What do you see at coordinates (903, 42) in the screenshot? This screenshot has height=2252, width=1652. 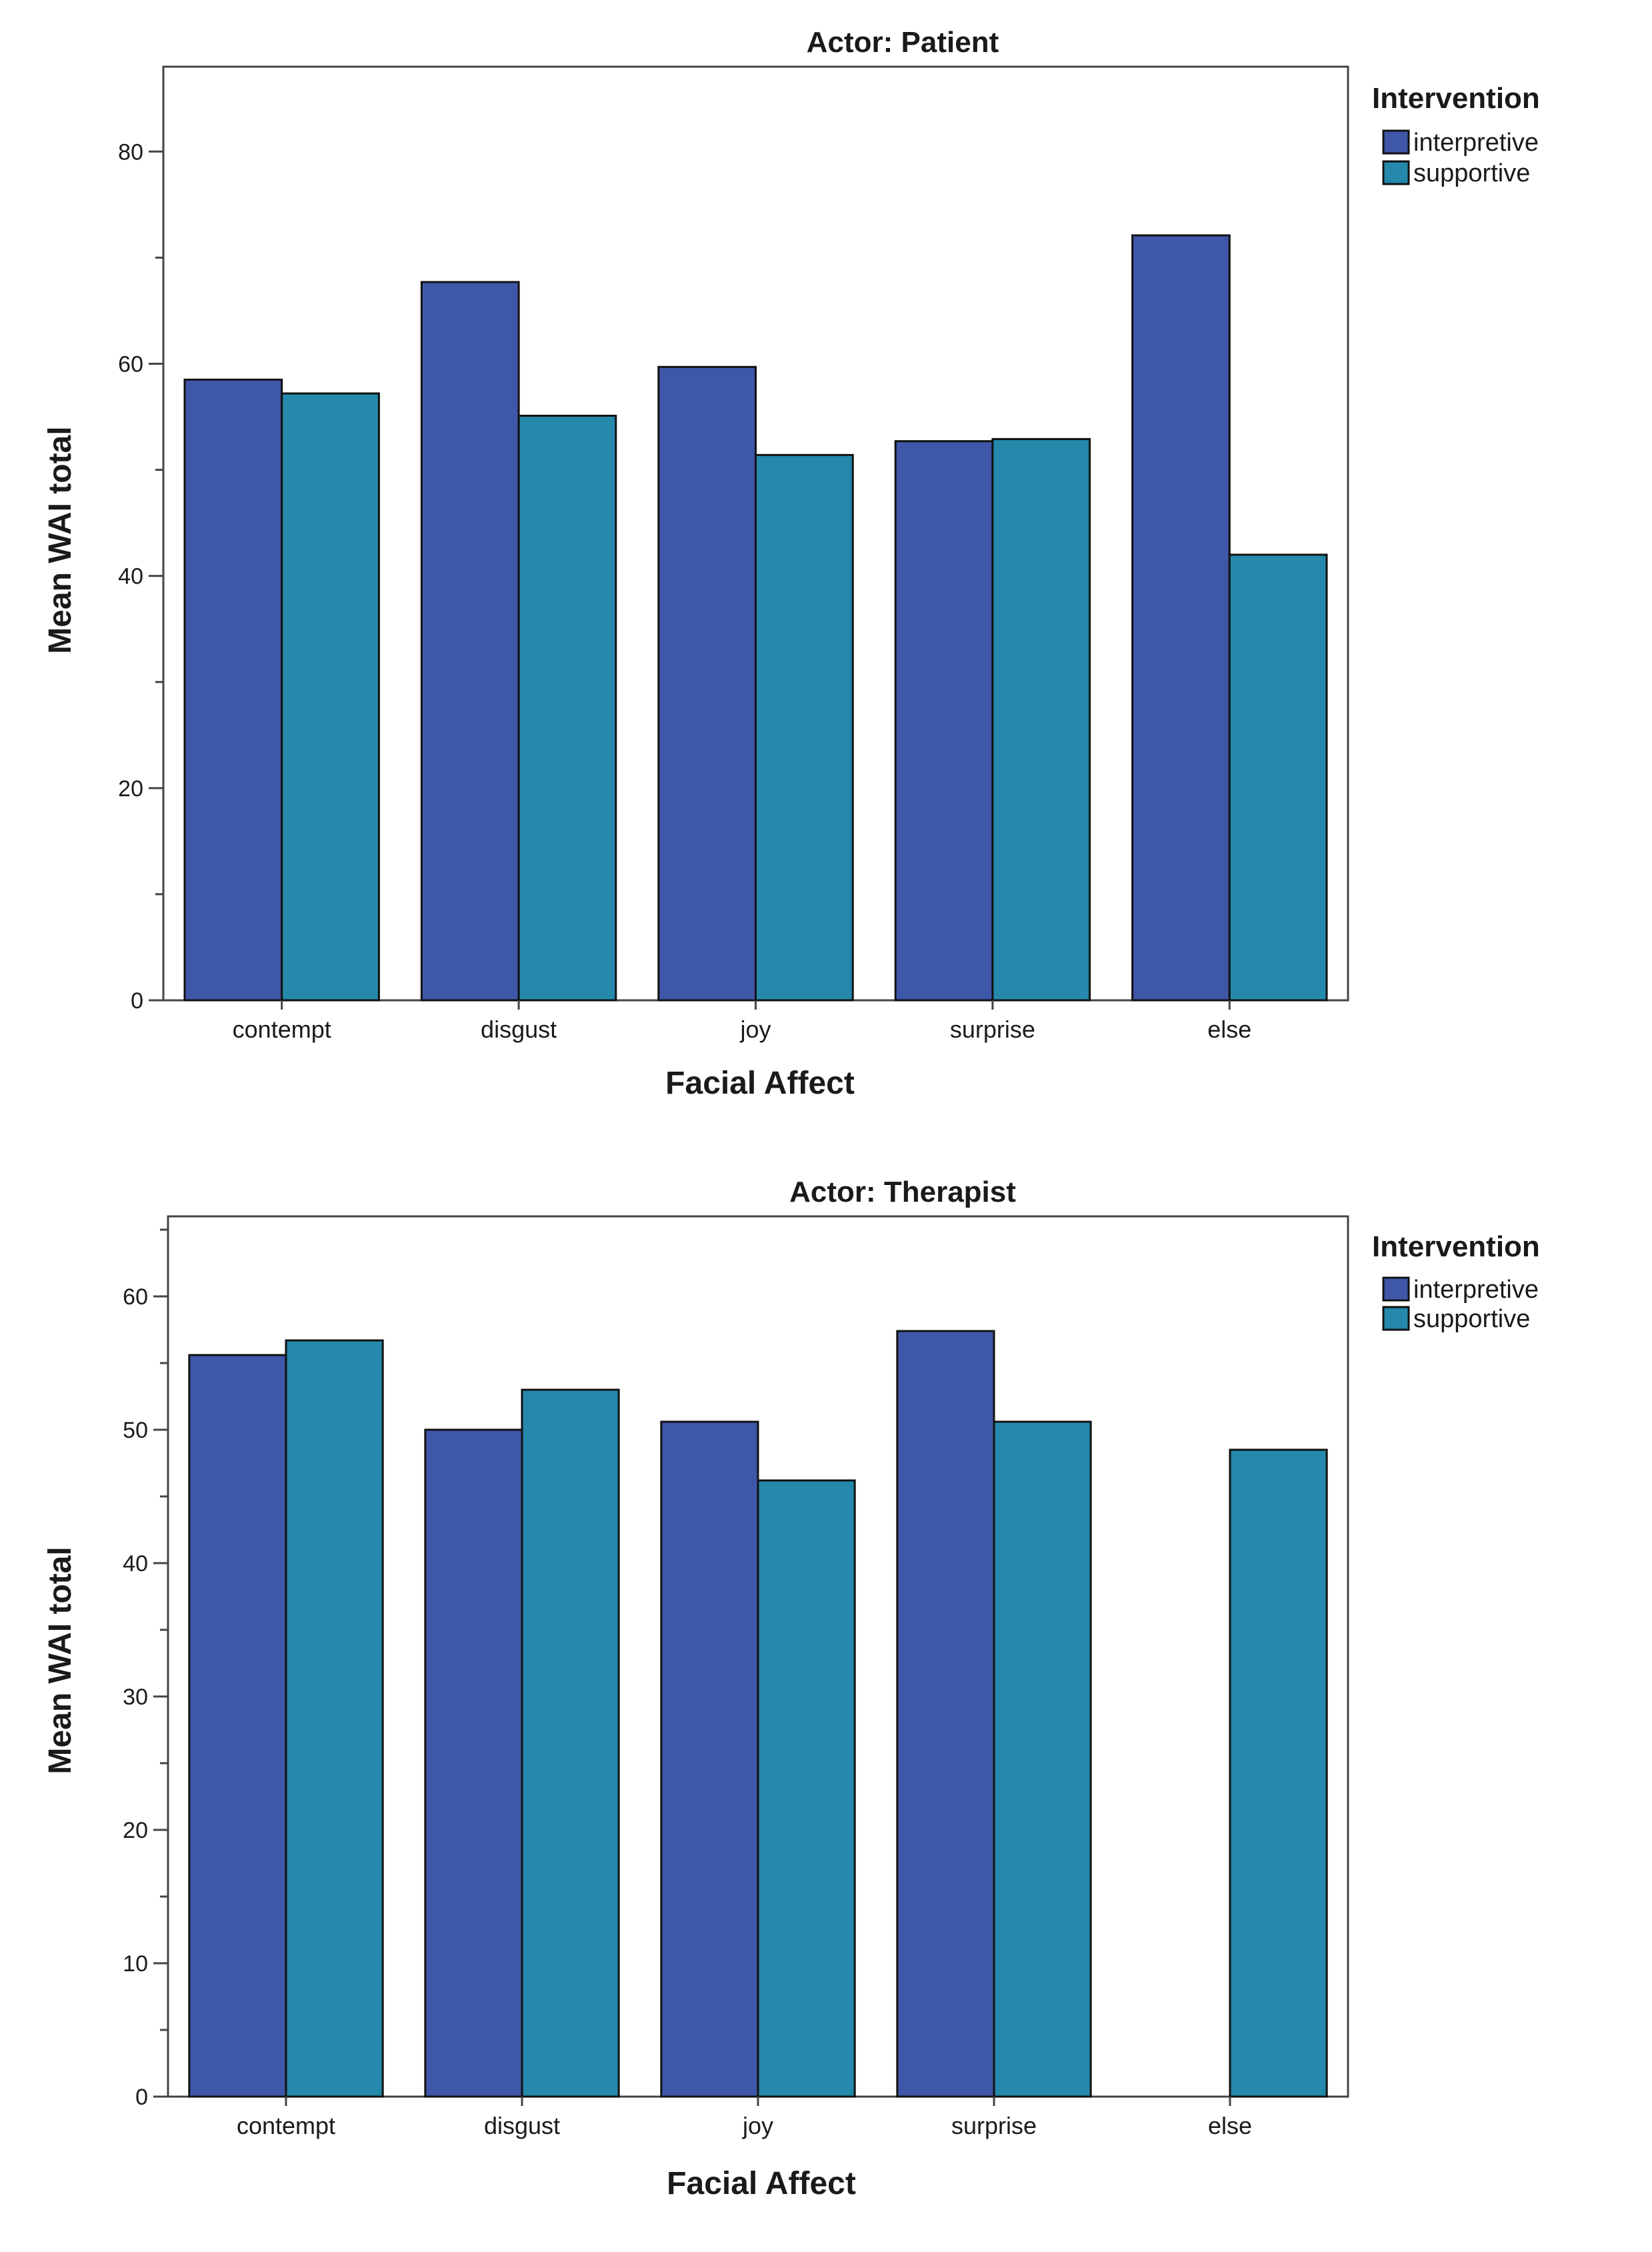 I see `chart-title: Actor: Patient` at bounding box center [903, 42].